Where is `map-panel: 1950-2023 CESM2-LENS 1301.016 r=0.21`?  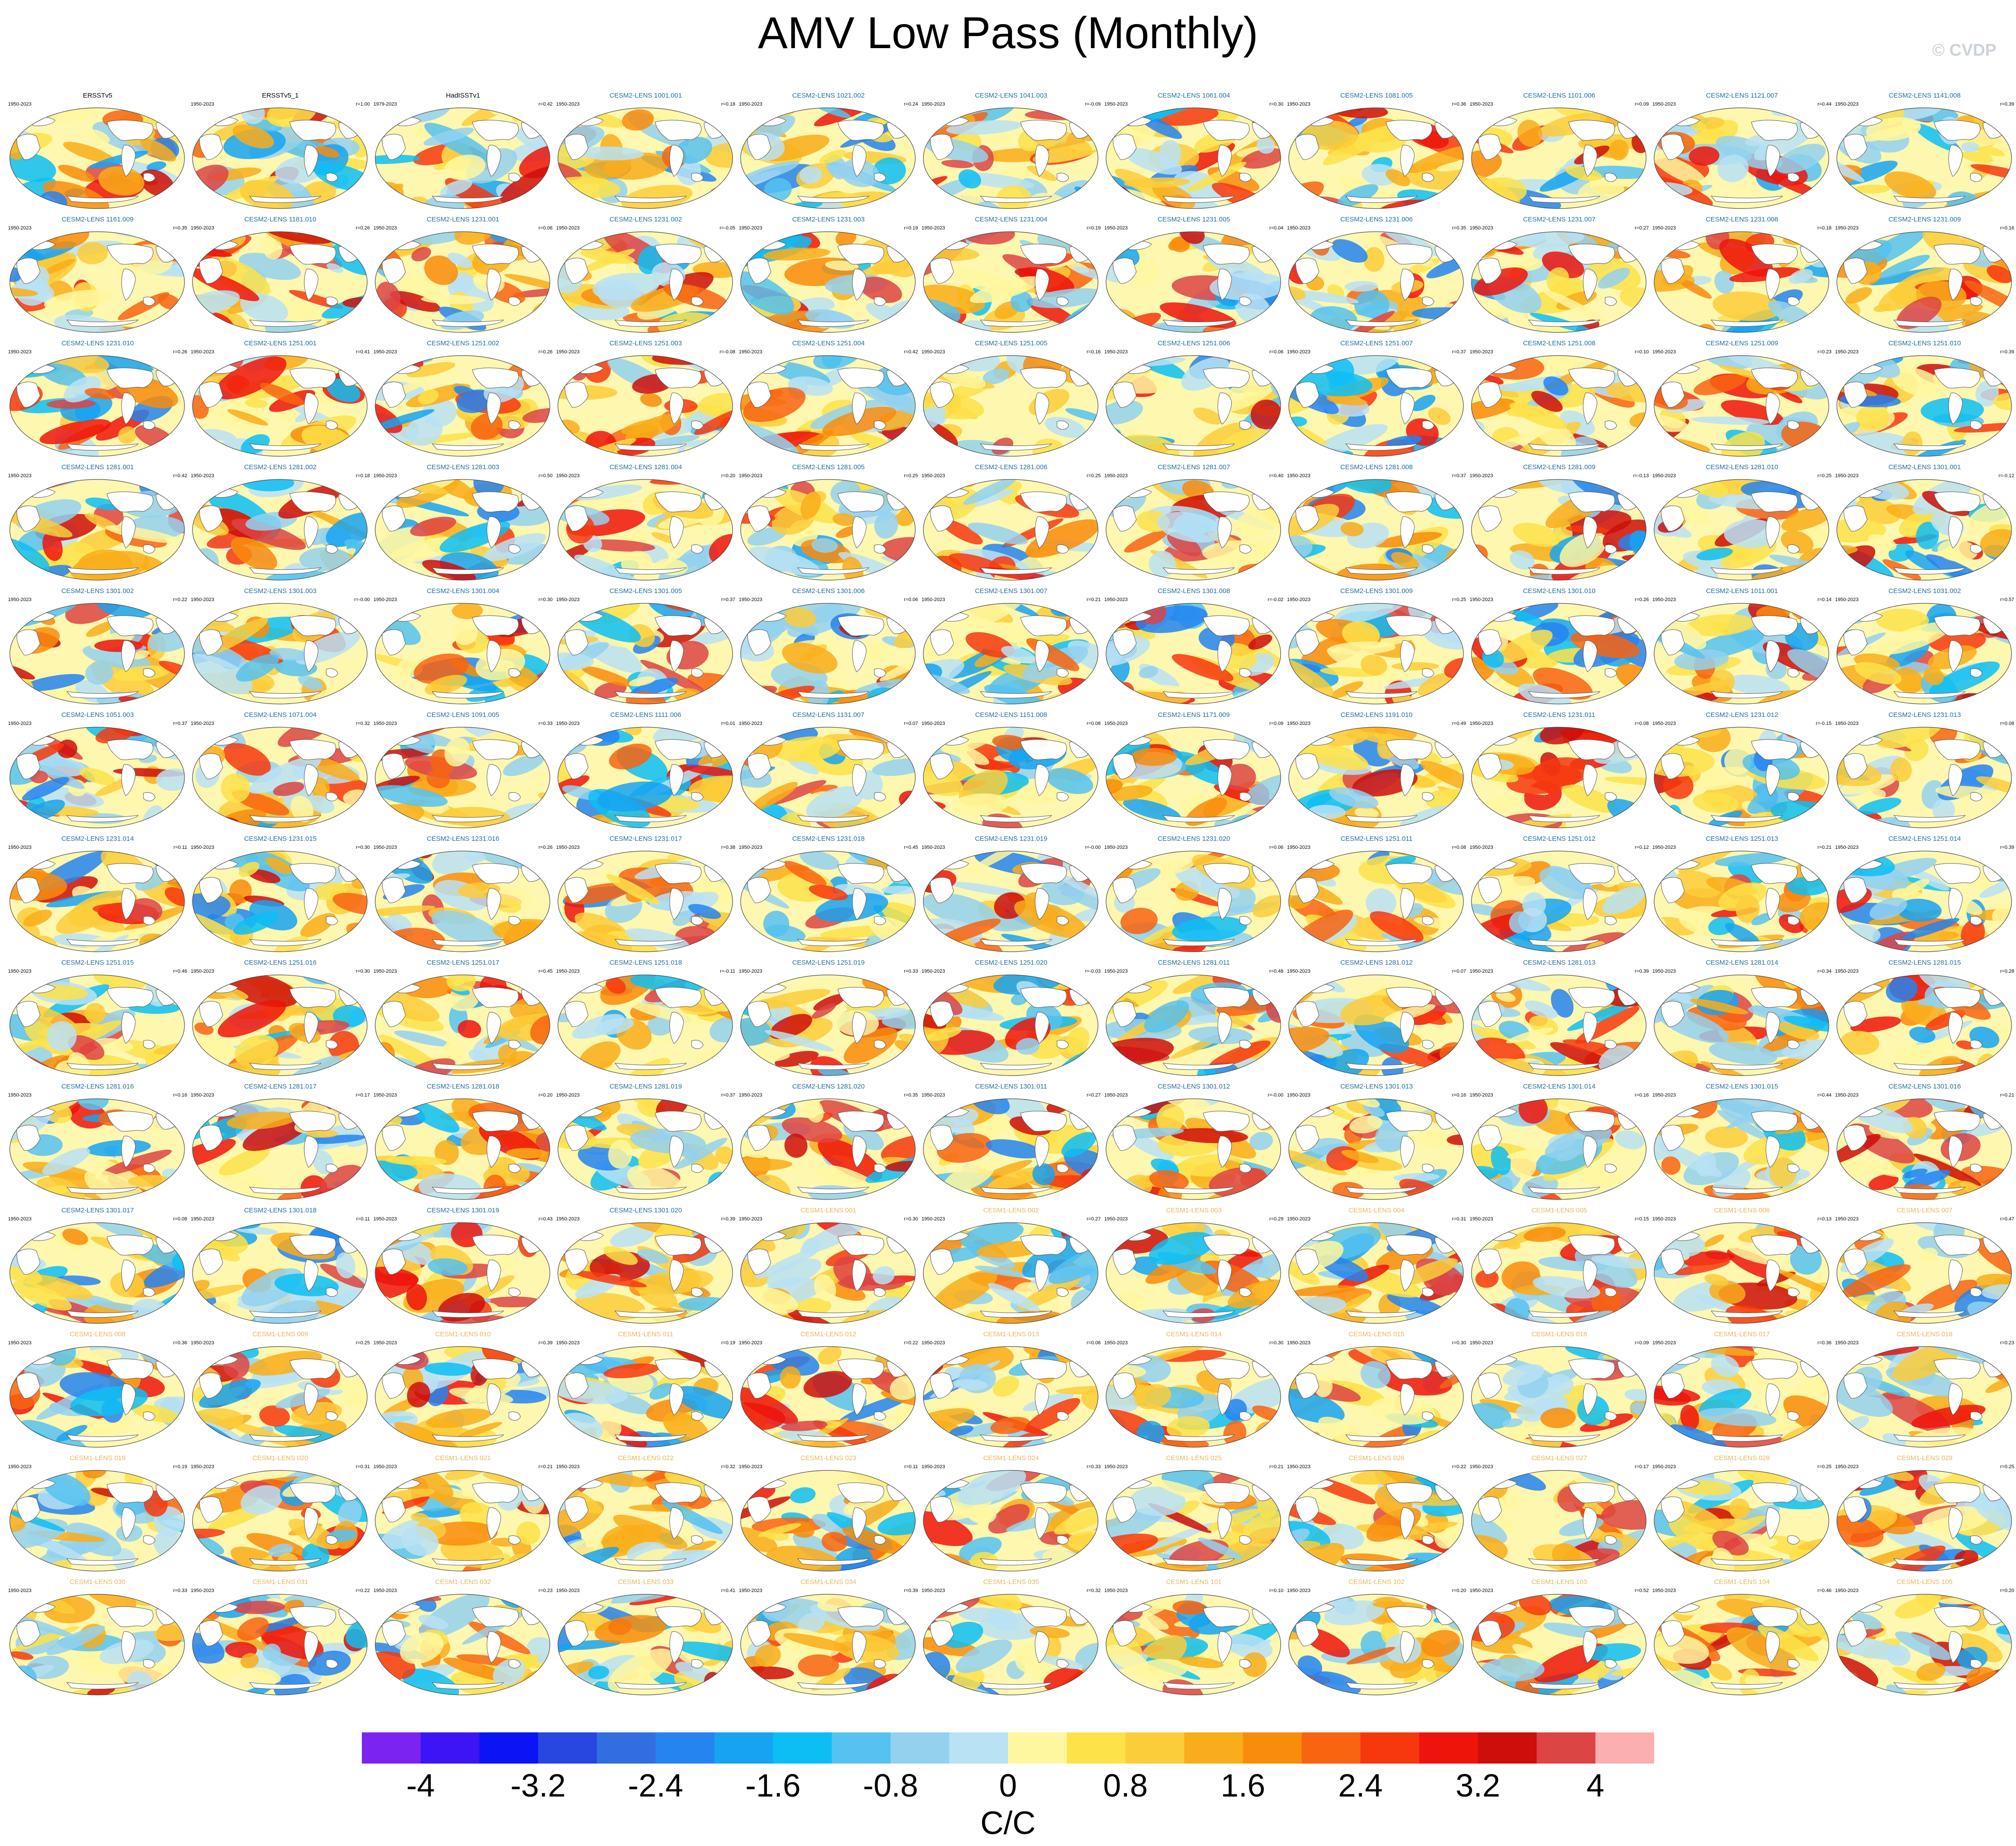
map-panel: 1950-2023 CESM2-LENS 1301.016 r=0.21 is located at coordinates (1925, 1142).